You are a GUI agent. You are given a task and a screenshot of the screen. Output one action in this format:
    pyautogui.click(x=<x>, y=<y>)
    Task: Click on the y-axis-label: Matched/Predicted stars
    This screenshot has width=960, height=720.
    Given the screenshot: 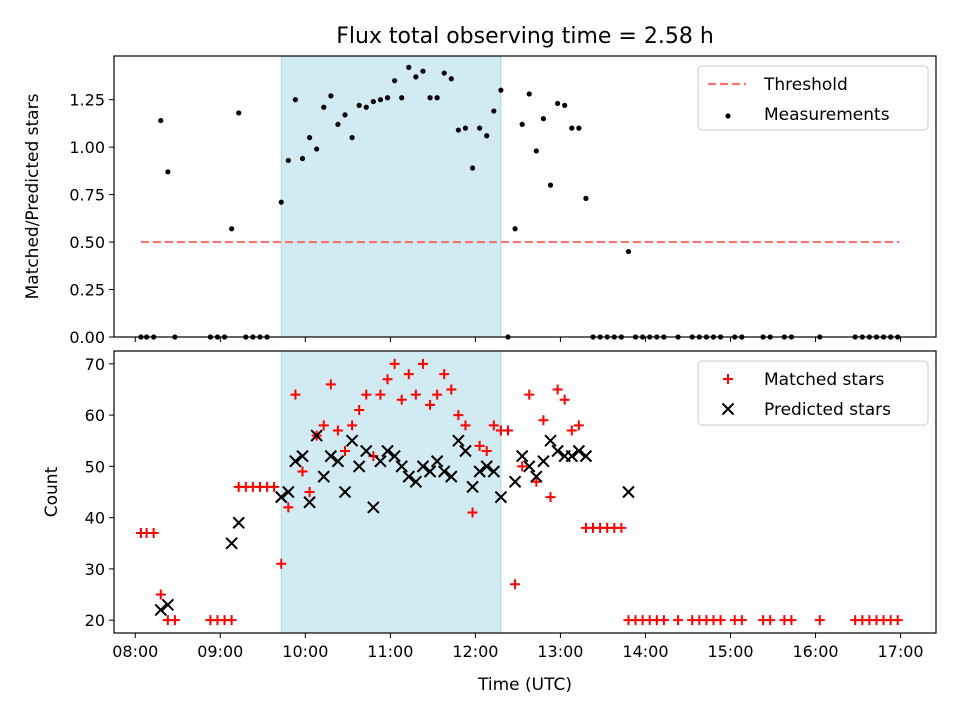 What is the action you would take?
    pyautogui.click(x=33, y=196)
    